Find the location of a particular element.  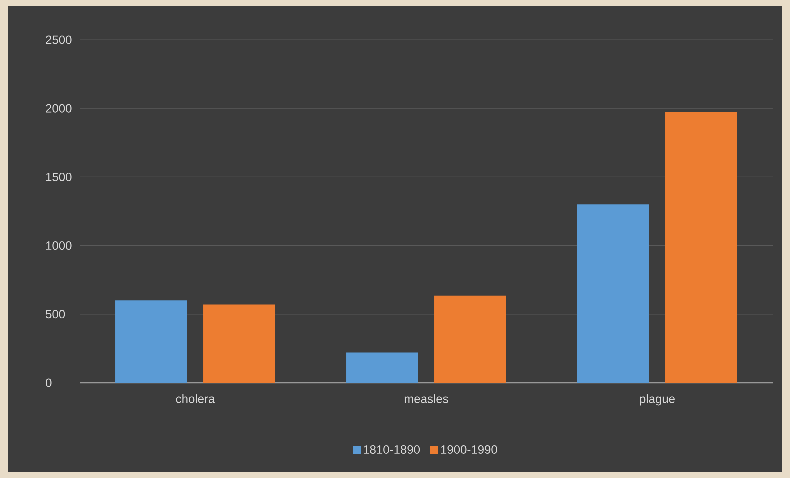

y-tick-label: 2500 is located at coordinates (59, 40).